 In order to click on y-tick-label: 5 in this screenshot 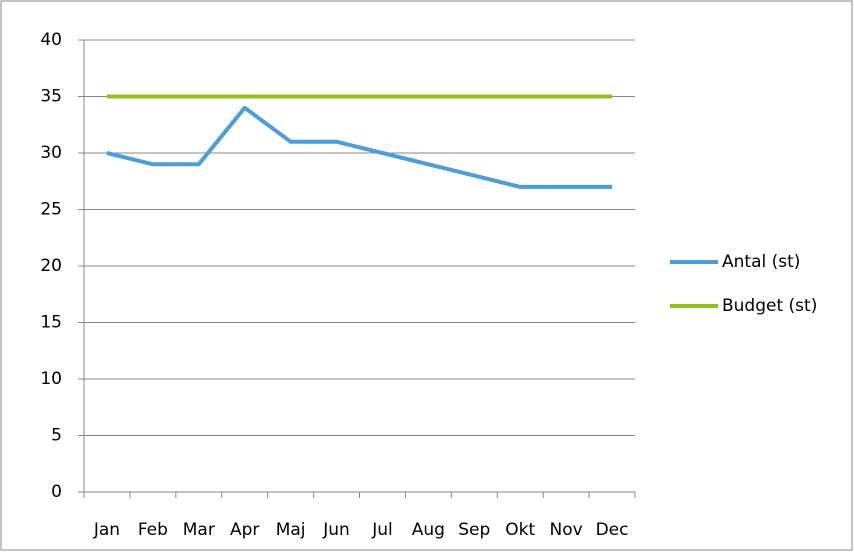, I will do `click(56, 436)`.